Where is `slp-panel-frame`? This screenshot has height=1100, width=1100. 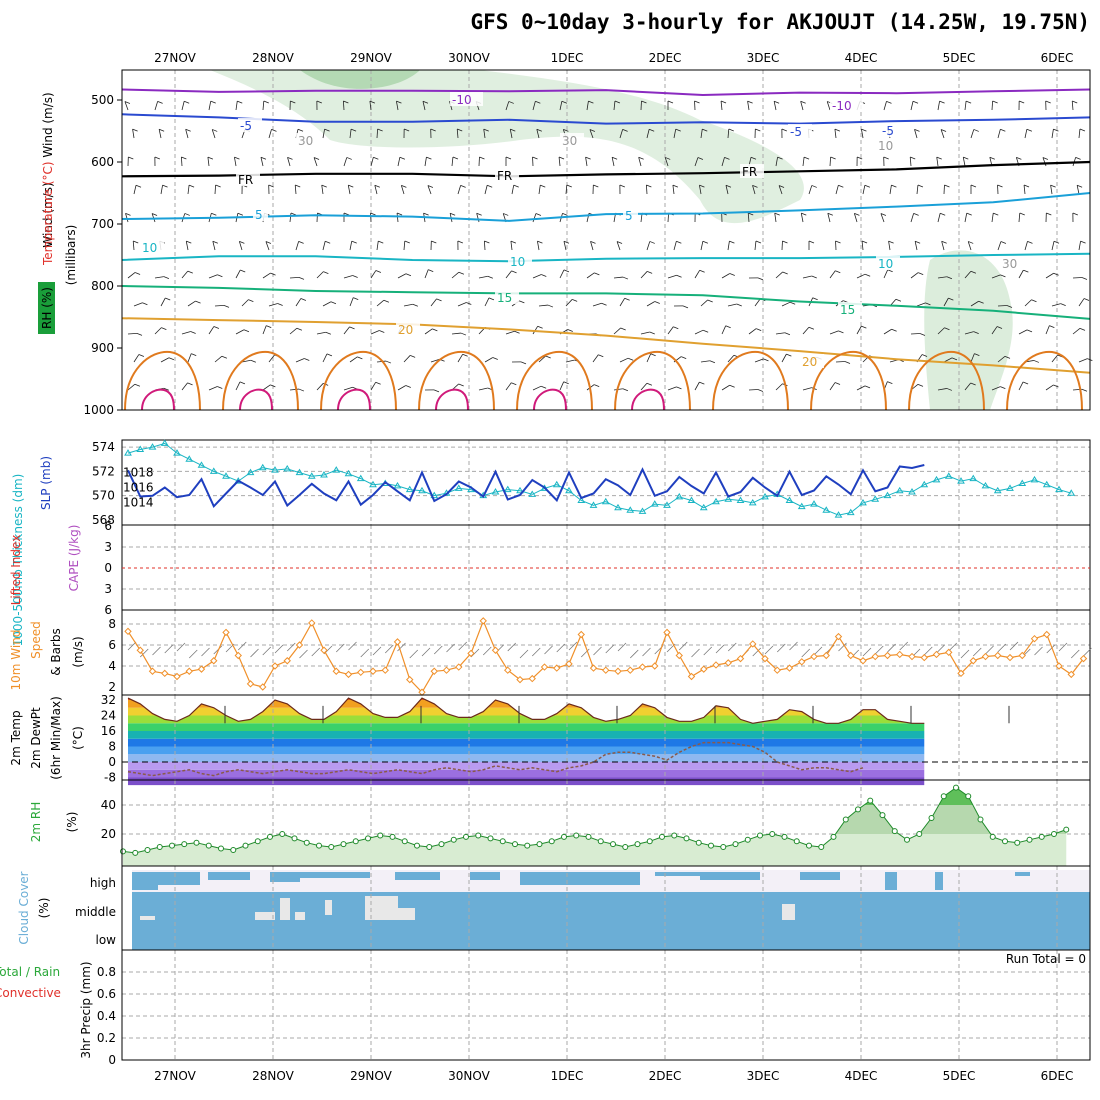
slp-panel-frame is located at coordinates (606, 482).